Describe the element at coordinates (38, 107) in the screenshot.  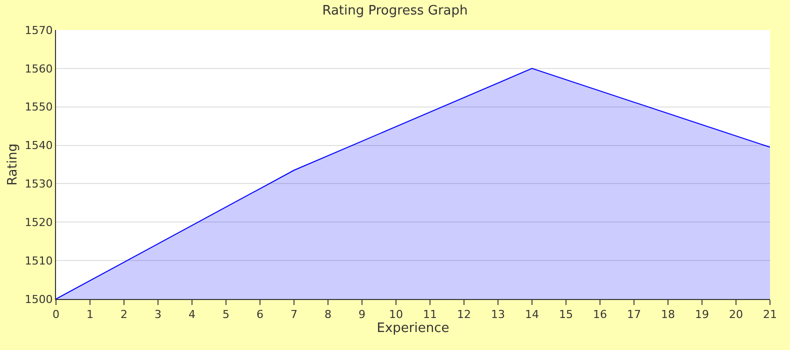
I see `y-tick-label: 1550` at that location.